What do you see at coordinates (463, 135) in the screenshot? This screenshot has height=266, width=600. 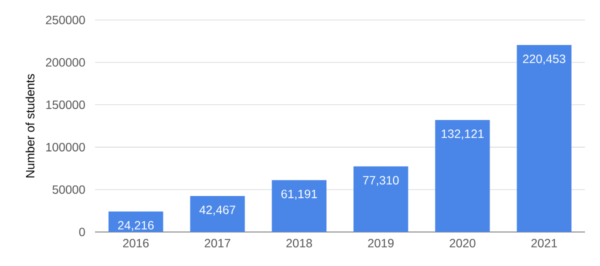 I see `data-label: 132,121` at bounding box center [463, 135].